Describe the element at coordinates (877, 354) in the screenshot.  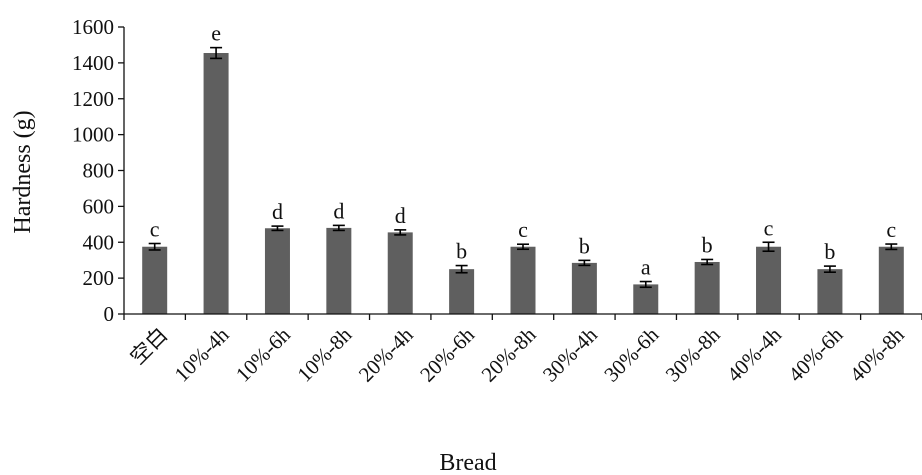
I see `x-tick-label: 40%-8h` at that location.